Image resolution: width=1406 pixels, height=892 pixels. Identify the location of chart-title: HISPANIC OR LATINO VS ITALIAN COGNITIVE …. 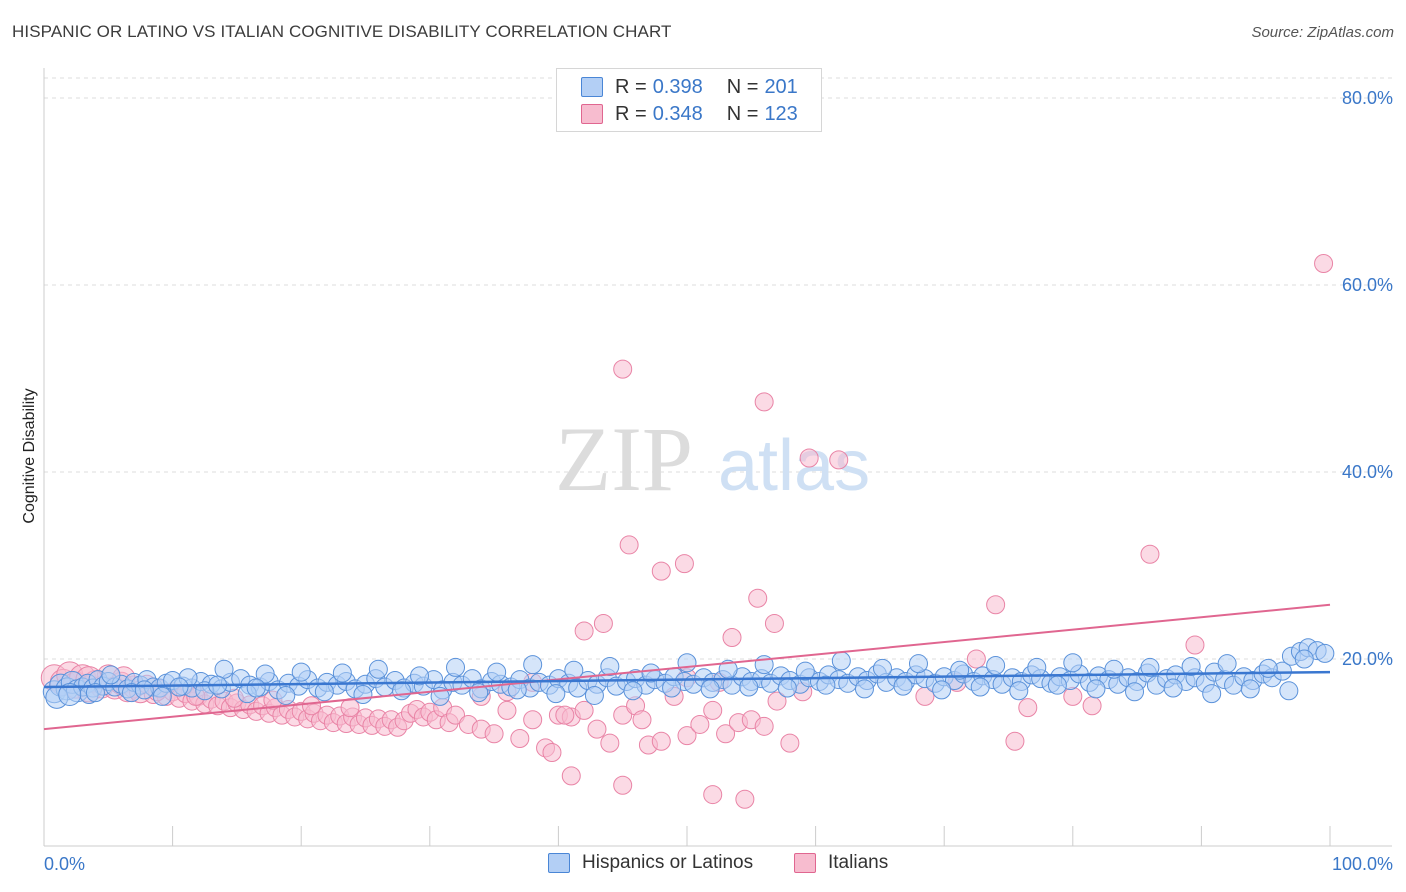
(342, 31).